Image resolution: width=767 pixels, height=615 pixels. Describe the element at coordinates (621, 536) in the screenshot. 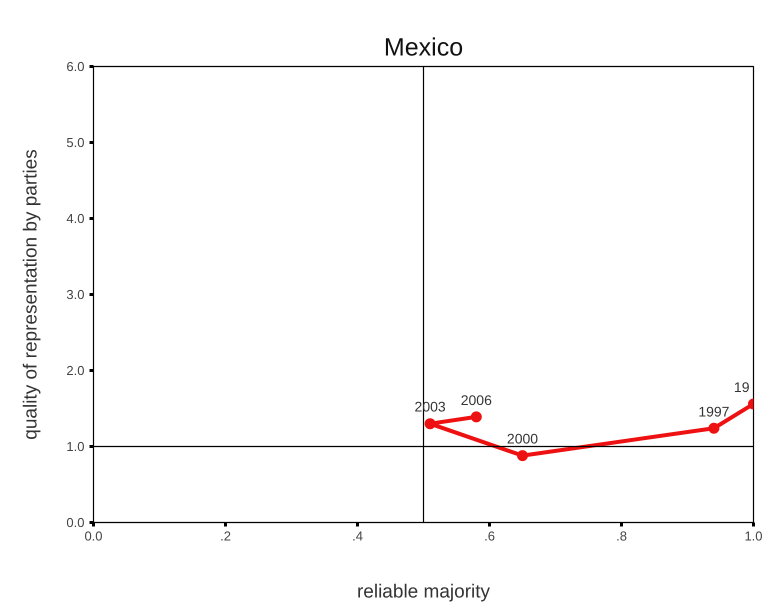

I see `x-tick-label: .8` at that location.